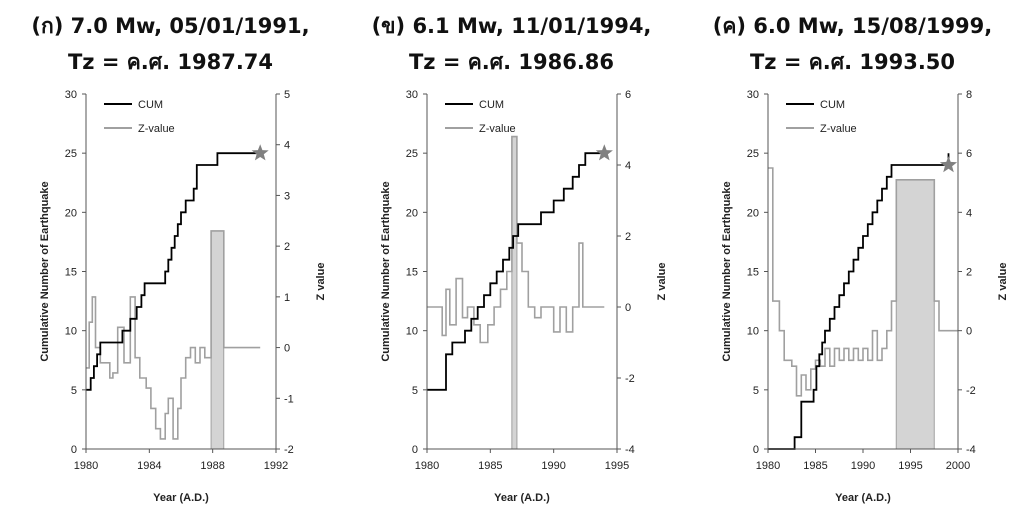 The height and width of the screenshot is (526, 1024). I want to click on chart-title-line1: (ข) 6.1 Mw, 11/01/1994,, so click(511, 26).